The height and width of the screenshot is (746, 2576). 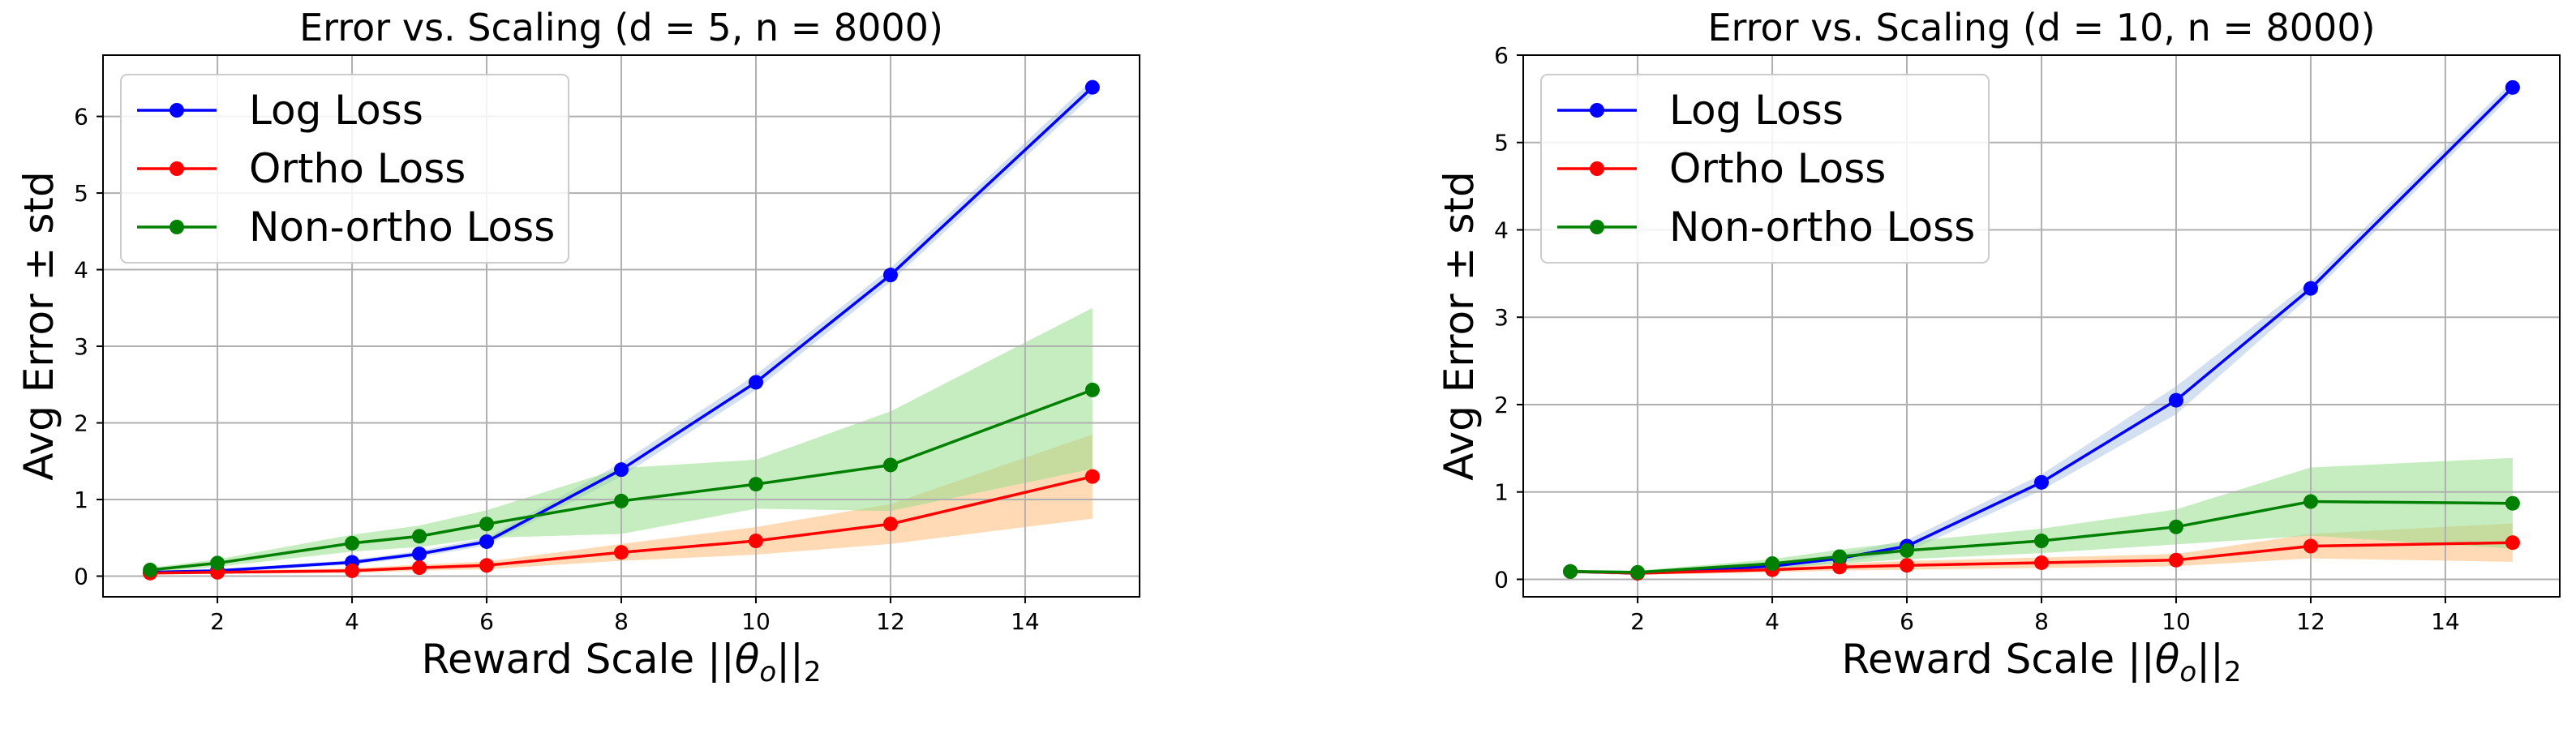 I want to click on y-tick-label: 0, so click(x=1501, y=579).